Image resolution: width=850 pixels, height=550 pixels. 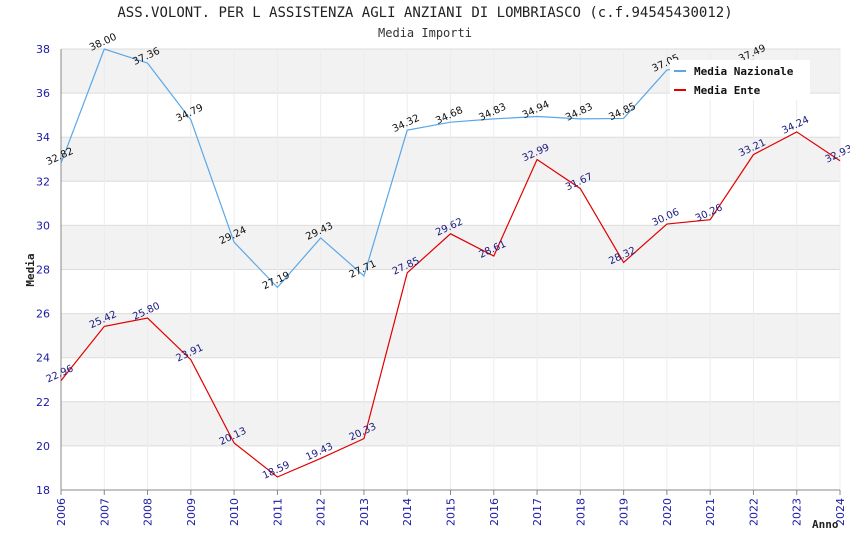 I want to click on y-tick-labels: 18 20 22 24 26 28 30 32 34 36 38, so click(x=43, y=270).